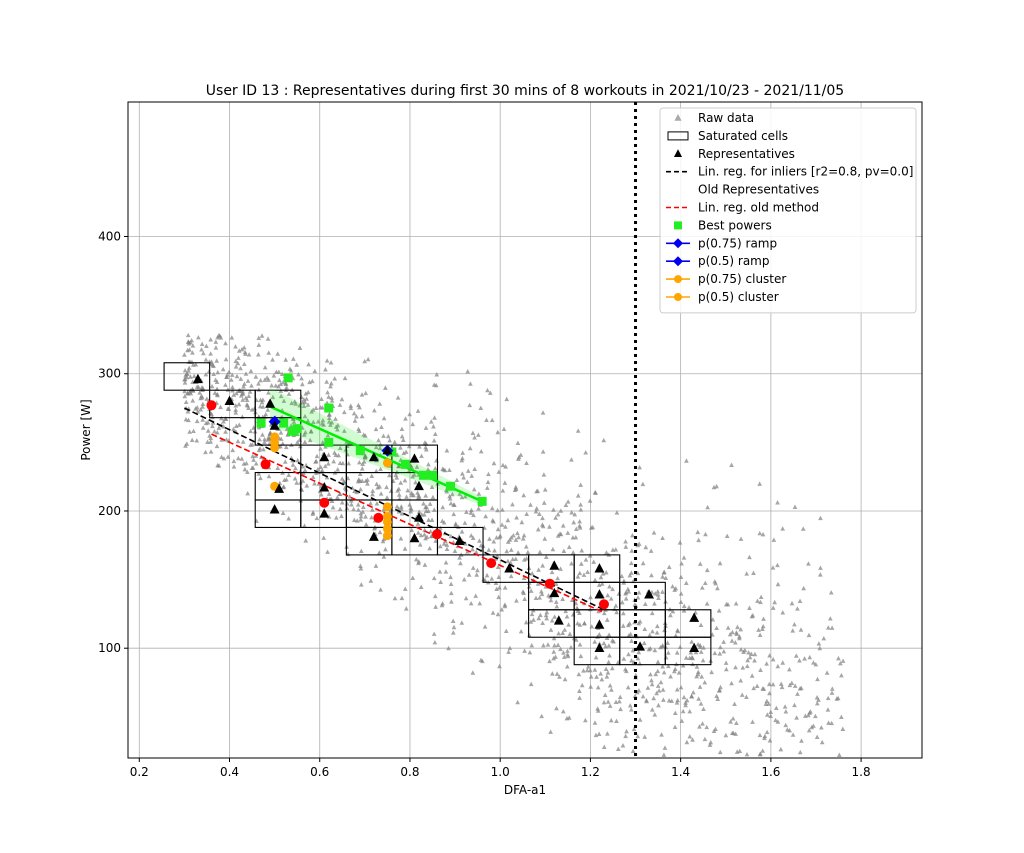 The height and width of the screenshot is (853, 1024). What do you see at coordinates (525, 790) in the screenshot?
I see `x-axis-label: DFA-a1` at bounding box center [525, 790].